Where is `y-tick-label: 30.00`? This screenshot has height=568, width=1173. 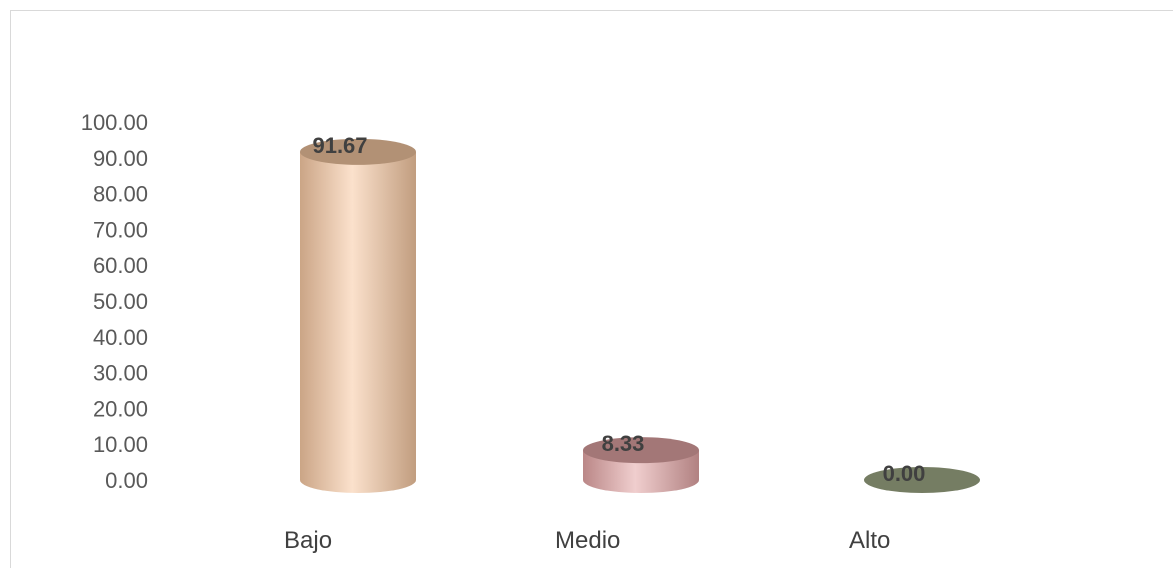
y-tick-label: 30.00 is located at coordinates (120, 373).